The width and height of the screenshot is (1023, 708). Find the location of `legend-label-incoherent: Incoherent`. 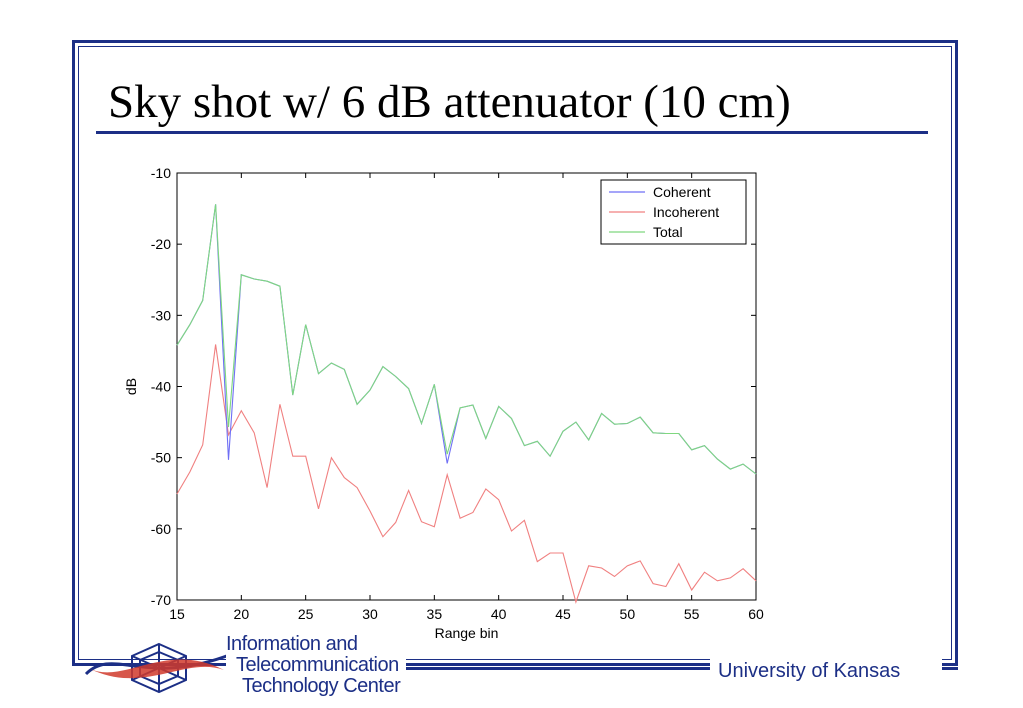

legend-label-incoherent: Incoherent is located at coordinates (686, 212).